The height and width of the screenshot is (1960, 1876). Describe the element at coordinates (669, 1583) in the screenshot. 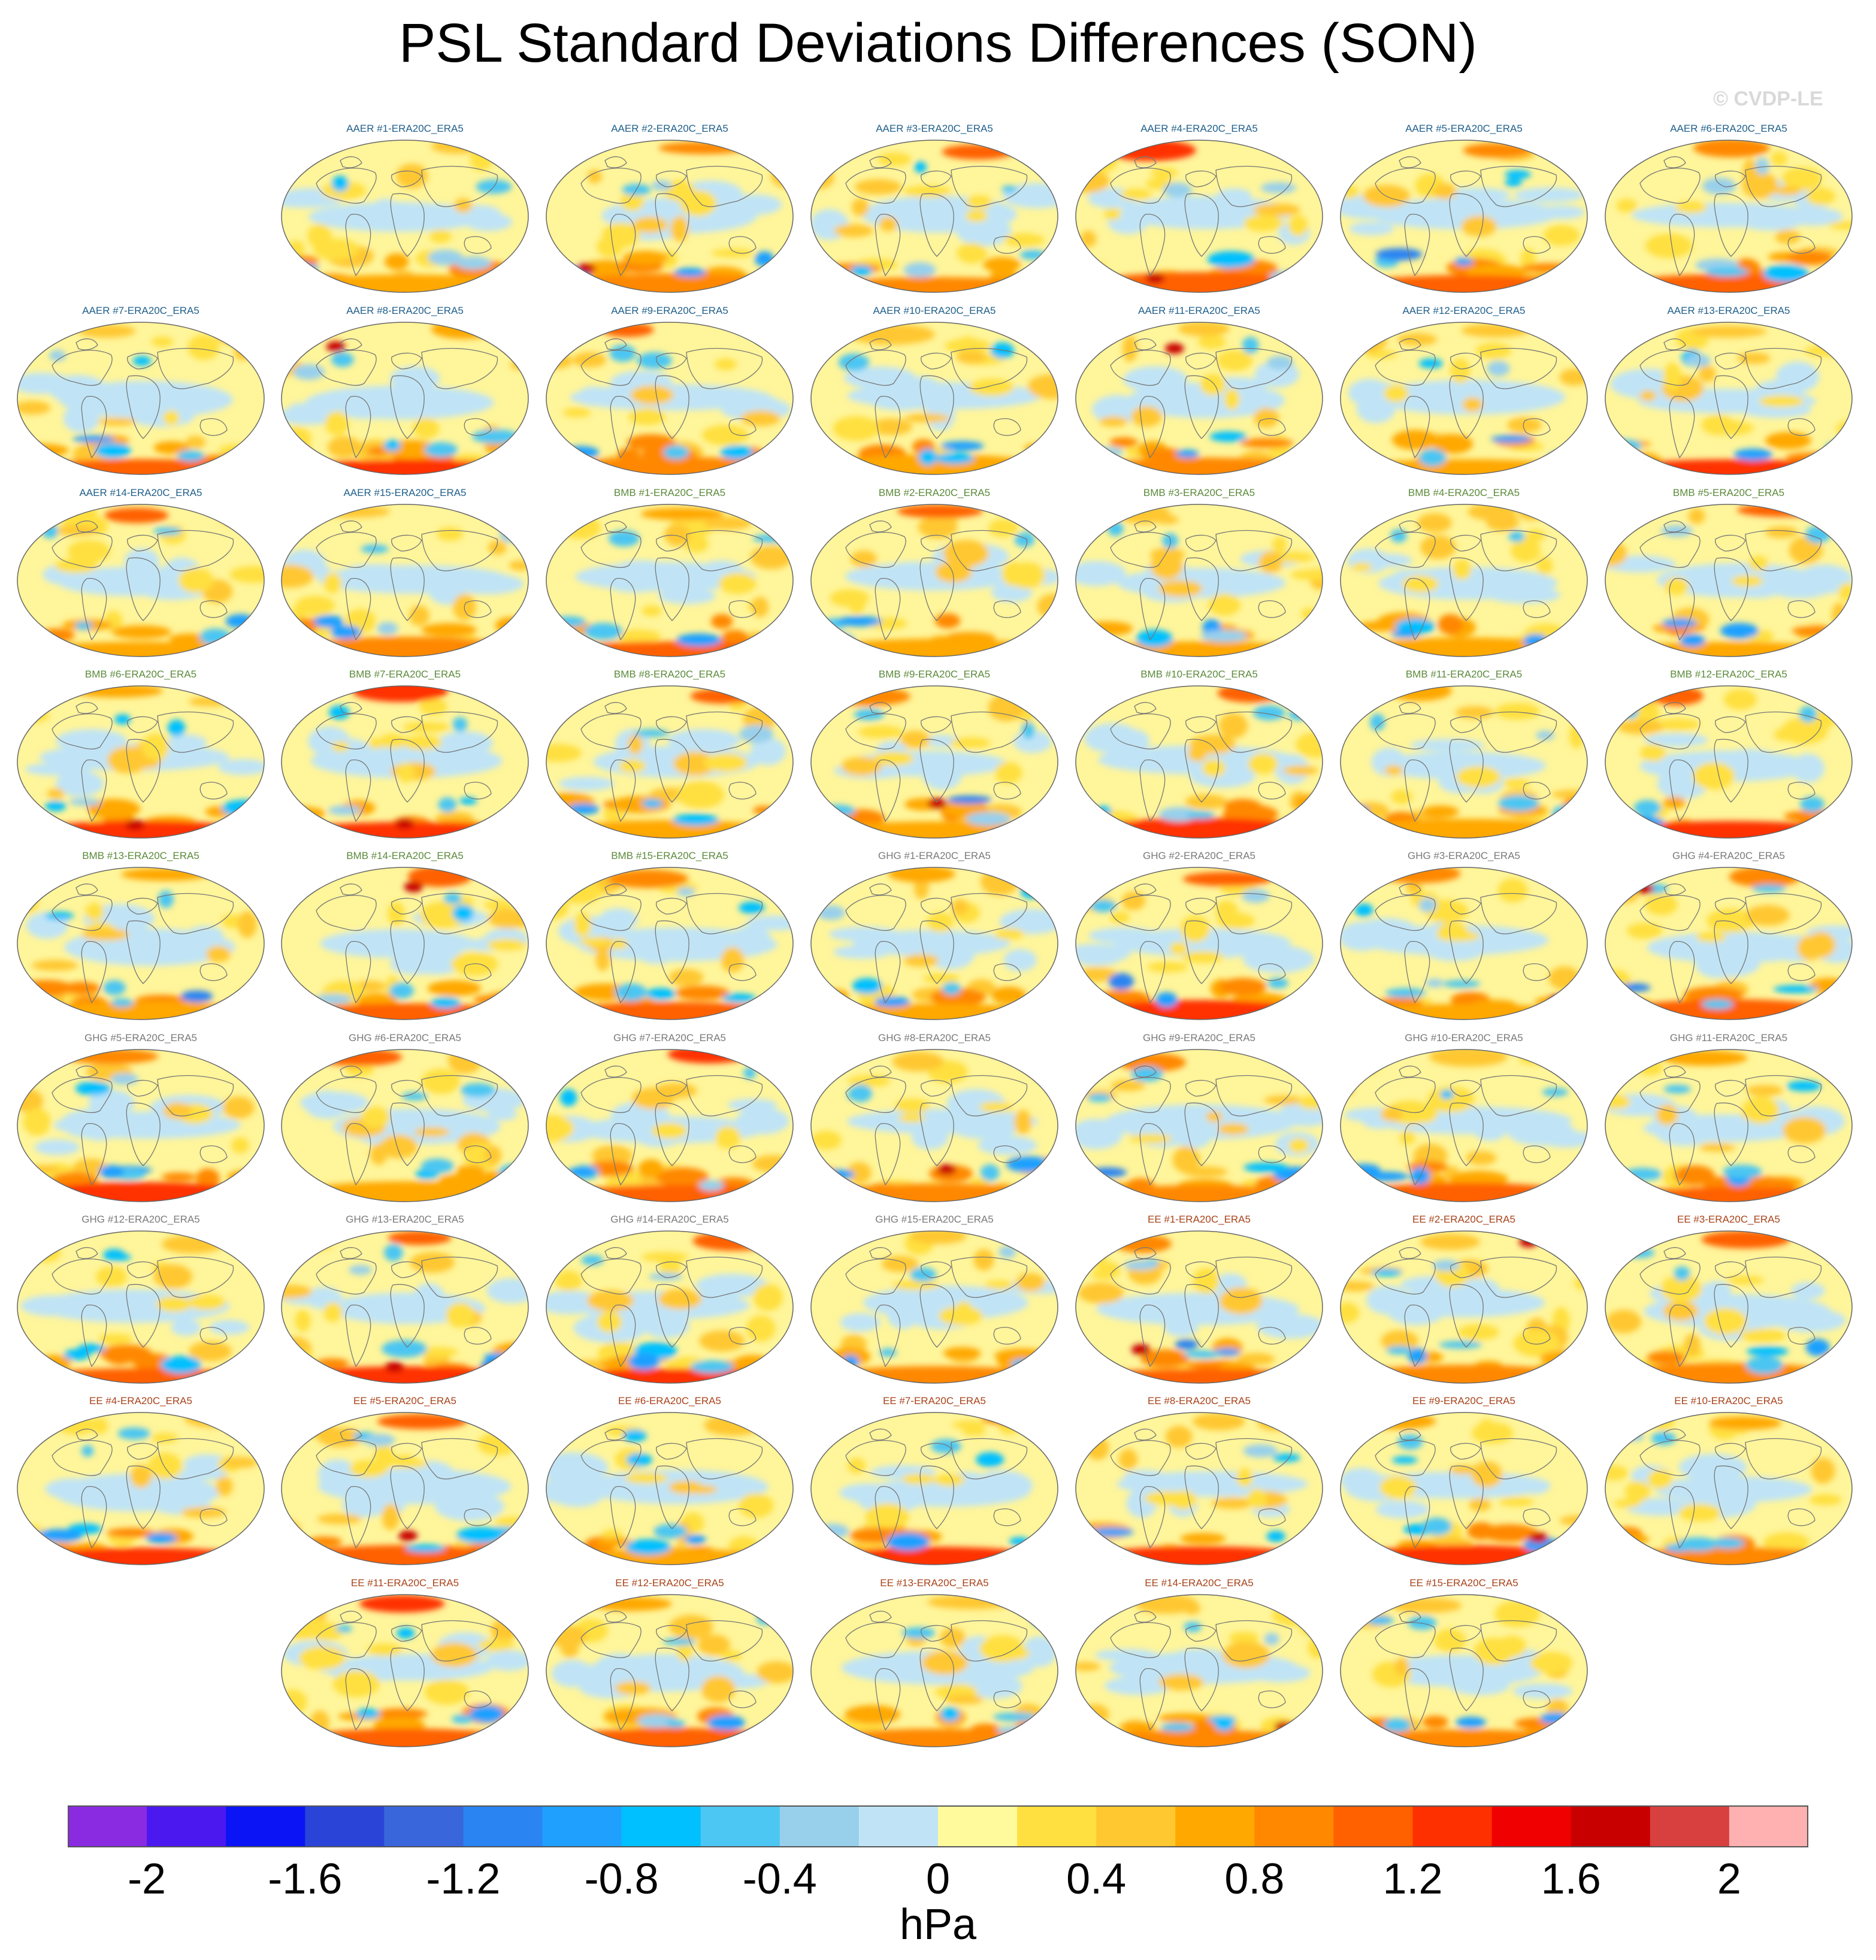

I see `panel-title: EE #12-ERA20C_ERA5` at that location.